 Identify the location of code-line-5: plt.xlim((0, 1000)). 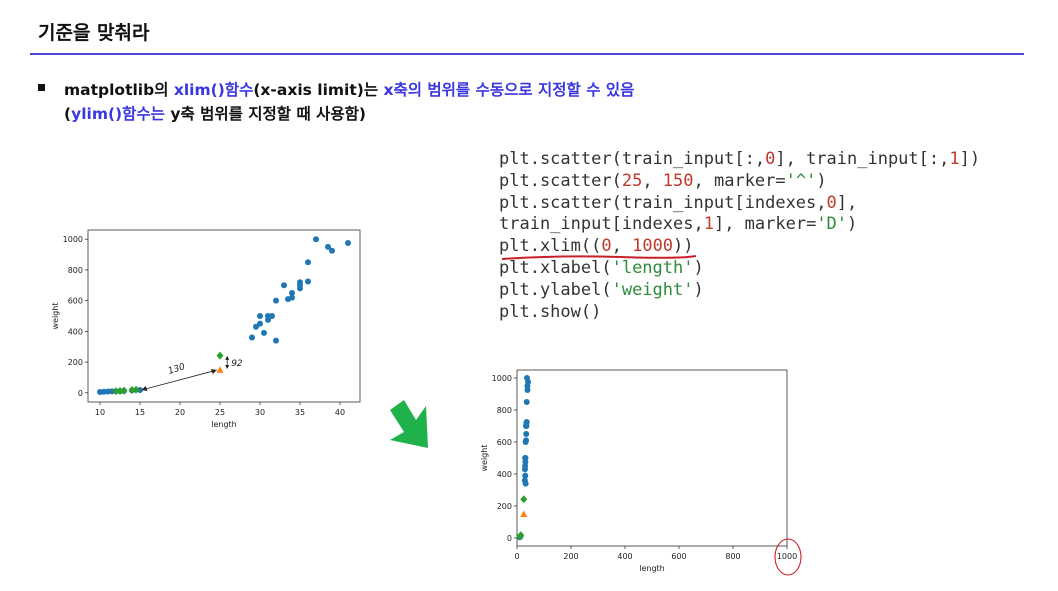
(596, 246).